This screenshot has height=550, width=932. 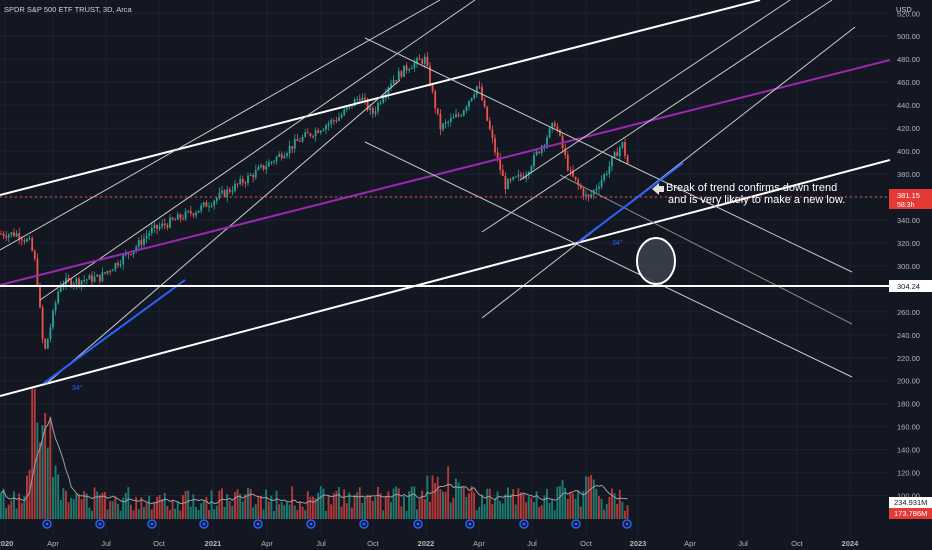 What do you see at coordinates (114, 331) in the screenshot?
I see `blue-trendline-left` at bounding box center [114, 331].